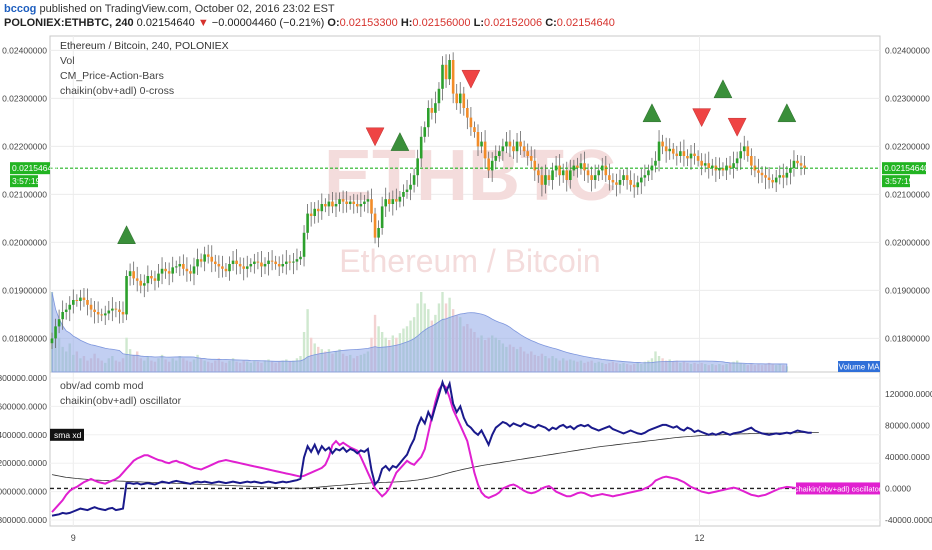 This screenshot has width=932, height=550. What do you see at coordinates (24, 338) in the screenshot?
I see `price-tick-left: 0.01800000` at bounding box center [24, 338].